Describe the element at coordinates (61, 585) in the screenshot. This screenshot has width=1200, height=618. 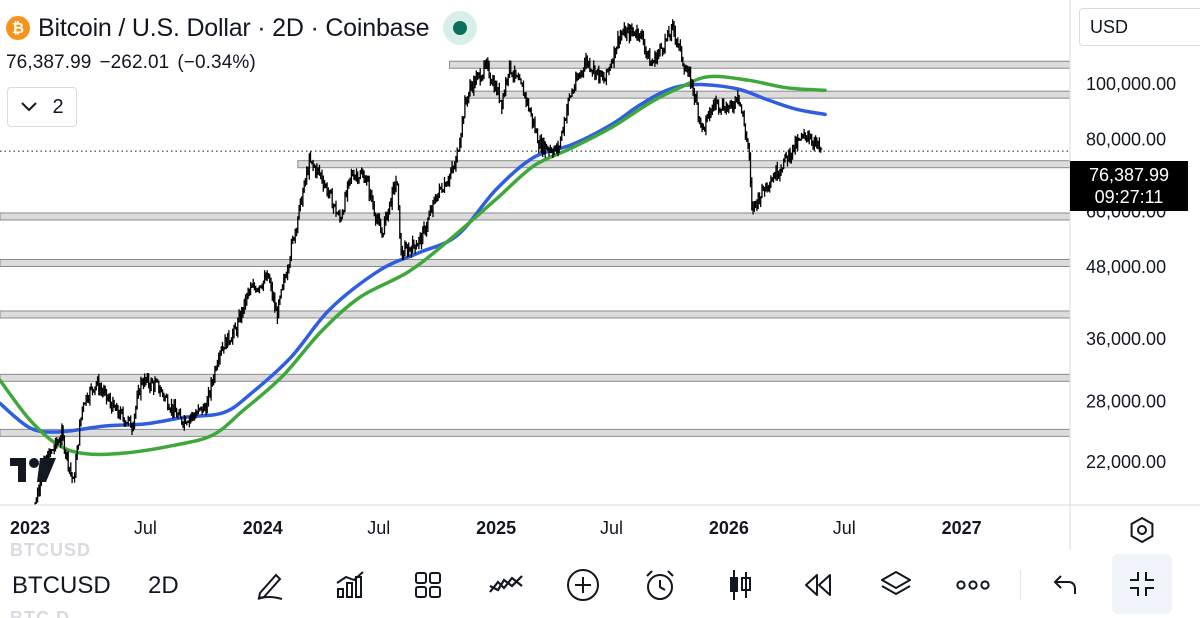
I see `symbol-selector: BTCUSD` at that location.